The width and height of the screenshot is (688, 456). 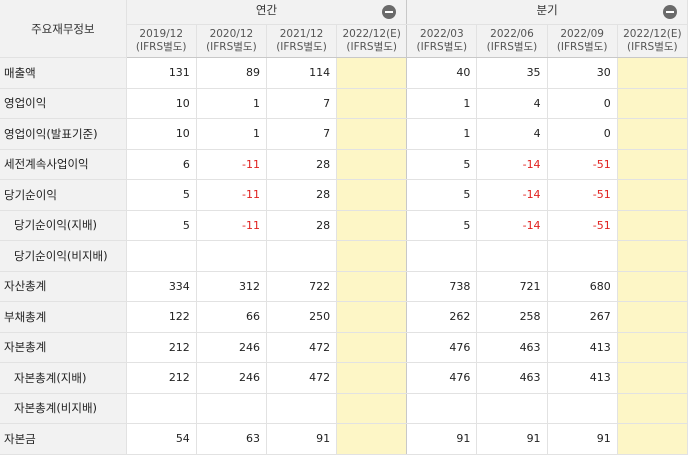 I want to click on annual-value-cell: 89, so click(x=231, y=73).